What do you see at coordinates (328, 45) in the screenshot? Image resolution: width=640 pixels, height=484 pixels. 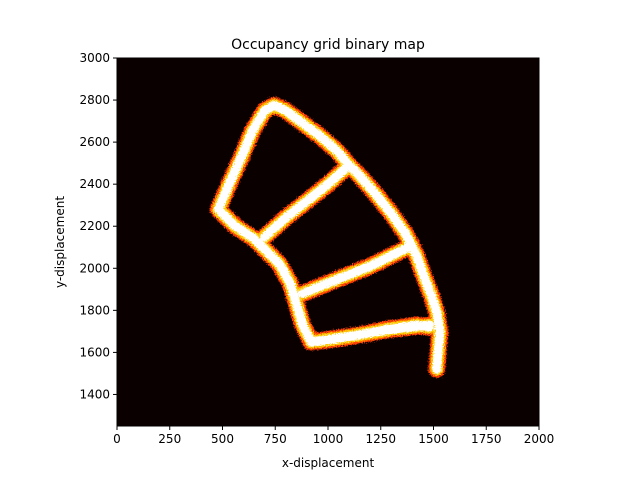 I see `chart-title: Occupancy grid binary map` at bounding box center [328, 45].